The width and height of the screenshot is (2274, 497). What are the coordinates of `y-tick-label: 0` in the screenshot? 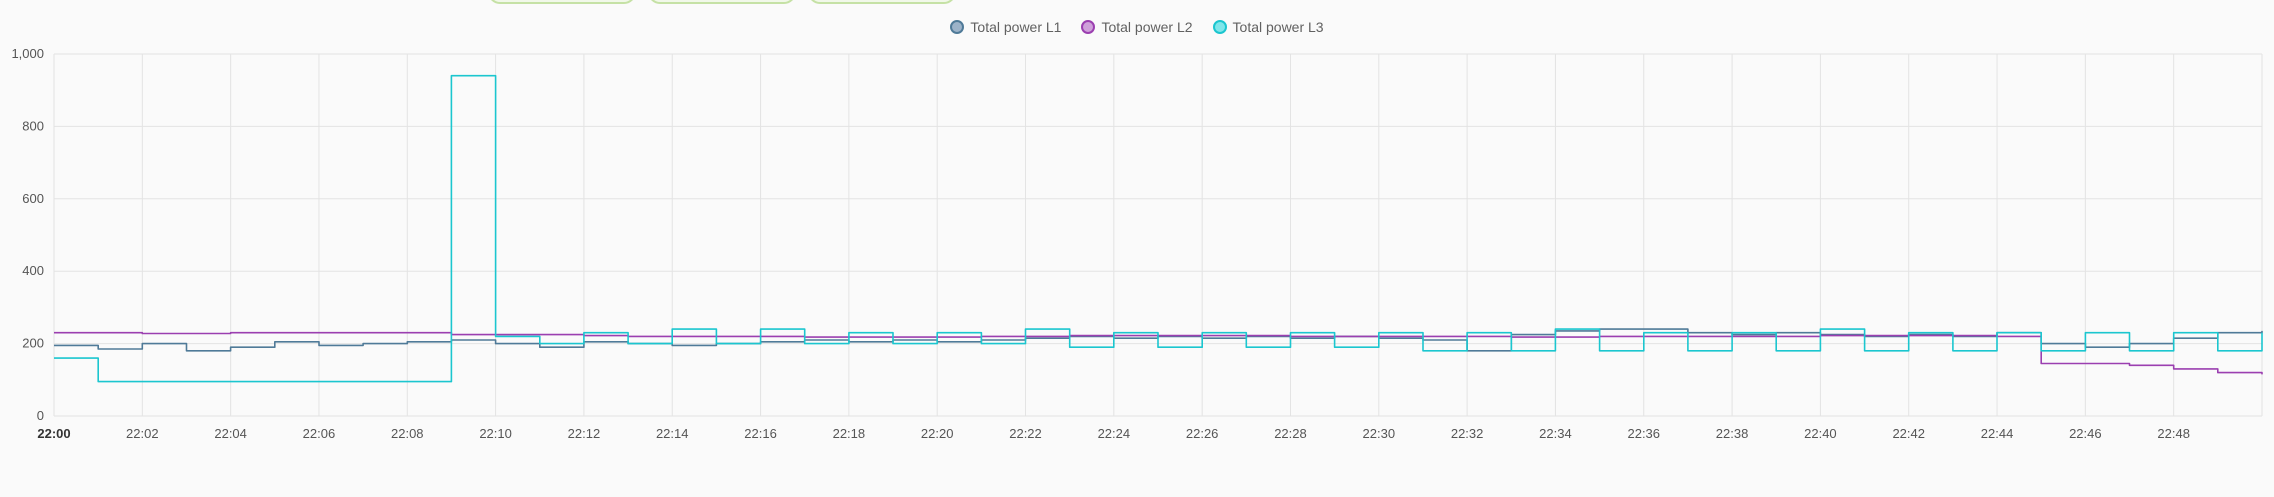 It's located at (40, 415).